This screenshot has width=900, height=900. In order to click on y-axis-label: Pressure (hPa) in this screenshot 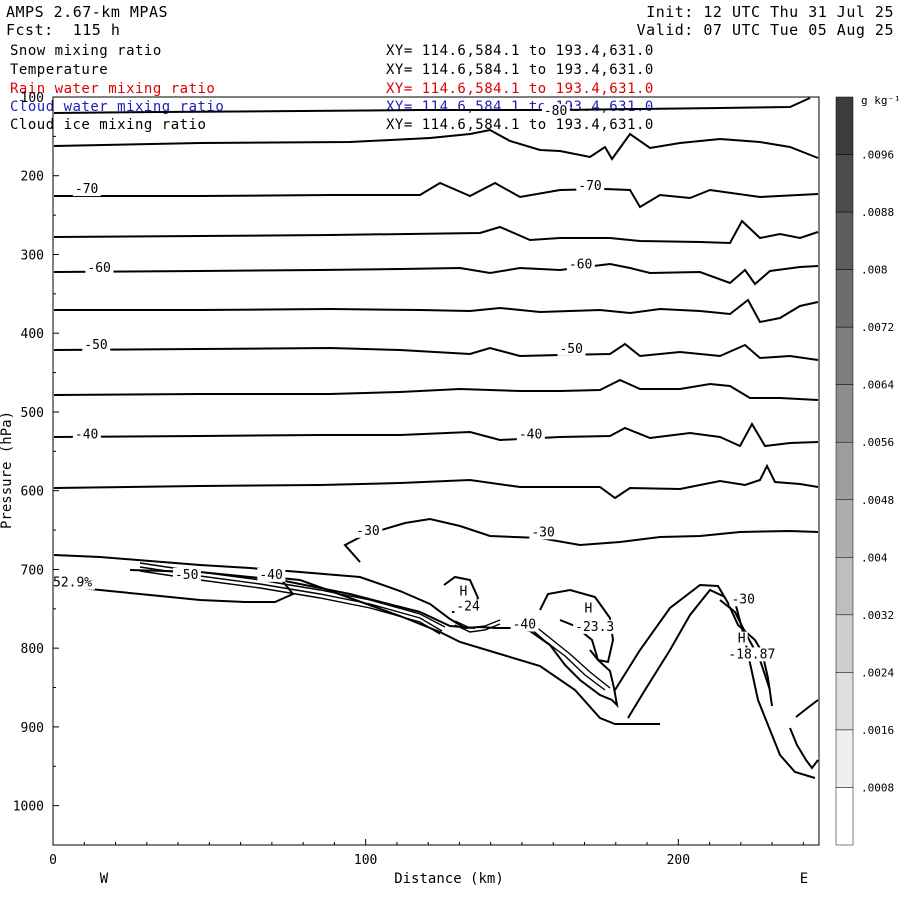, I will do `click(7, 470)`.